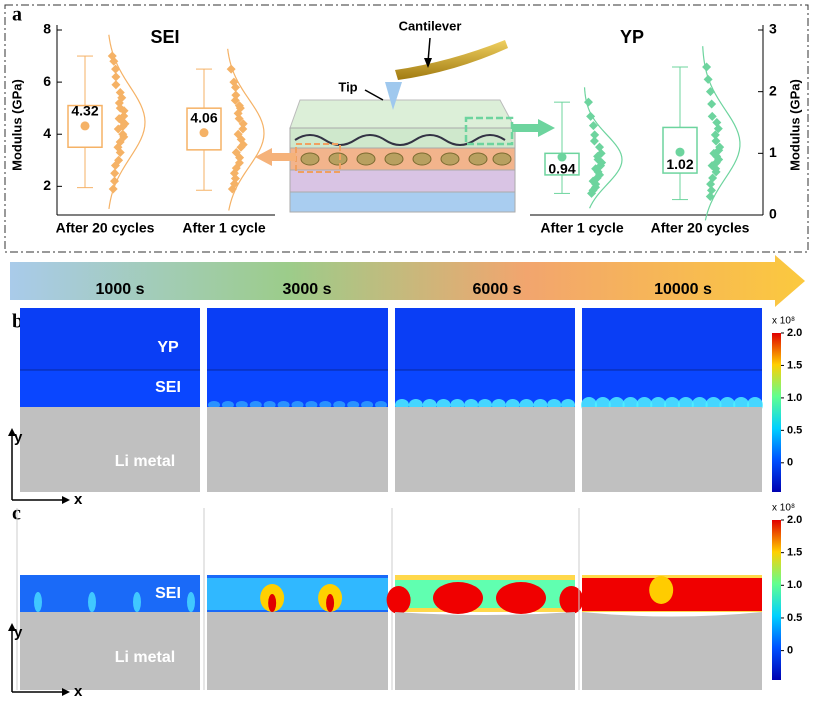  What do you see at coordinates (683, 289) in the screenshot?
I see `time-label: 10000 s` at bounding box center [683, 289].